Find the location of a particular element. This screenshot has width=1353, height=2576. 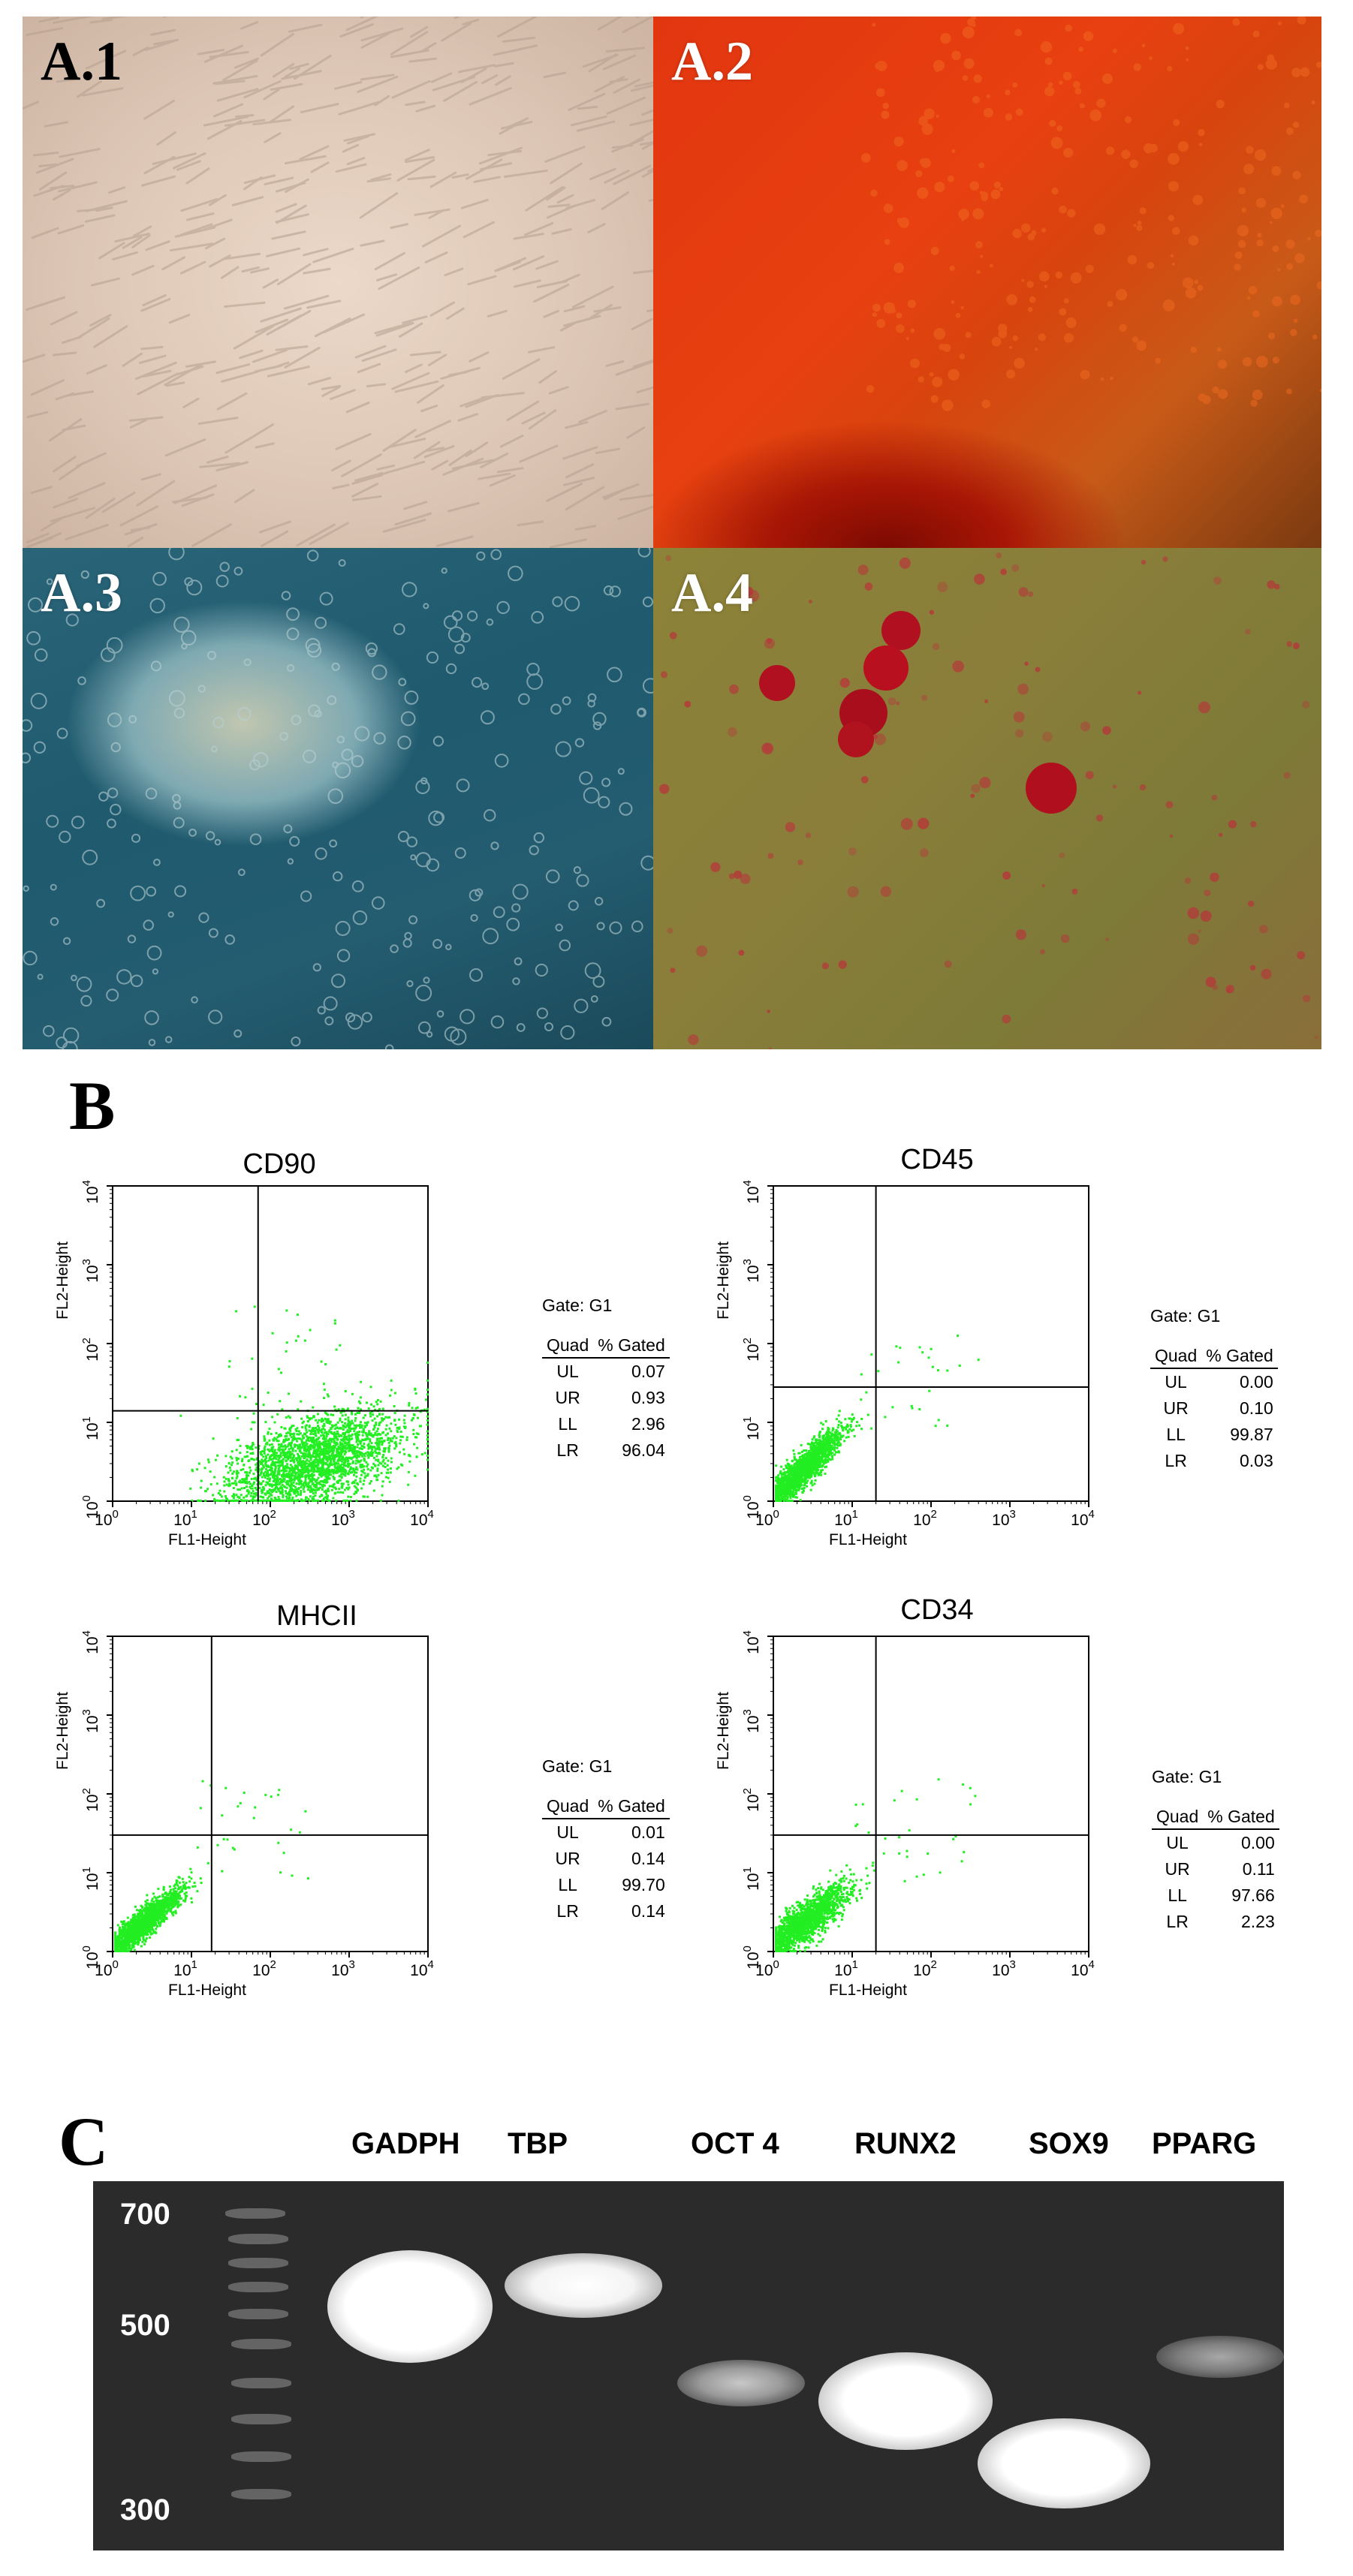

band-oct4 is located at coordinates (741, 2383).